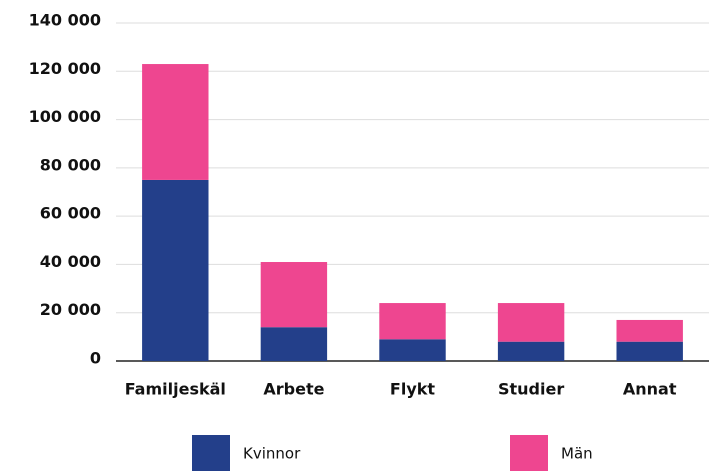  What do you see at coordinates (531, 389) in the screenshot?
I see `x-tick-label: Studier` at bounding box center [531, 389].